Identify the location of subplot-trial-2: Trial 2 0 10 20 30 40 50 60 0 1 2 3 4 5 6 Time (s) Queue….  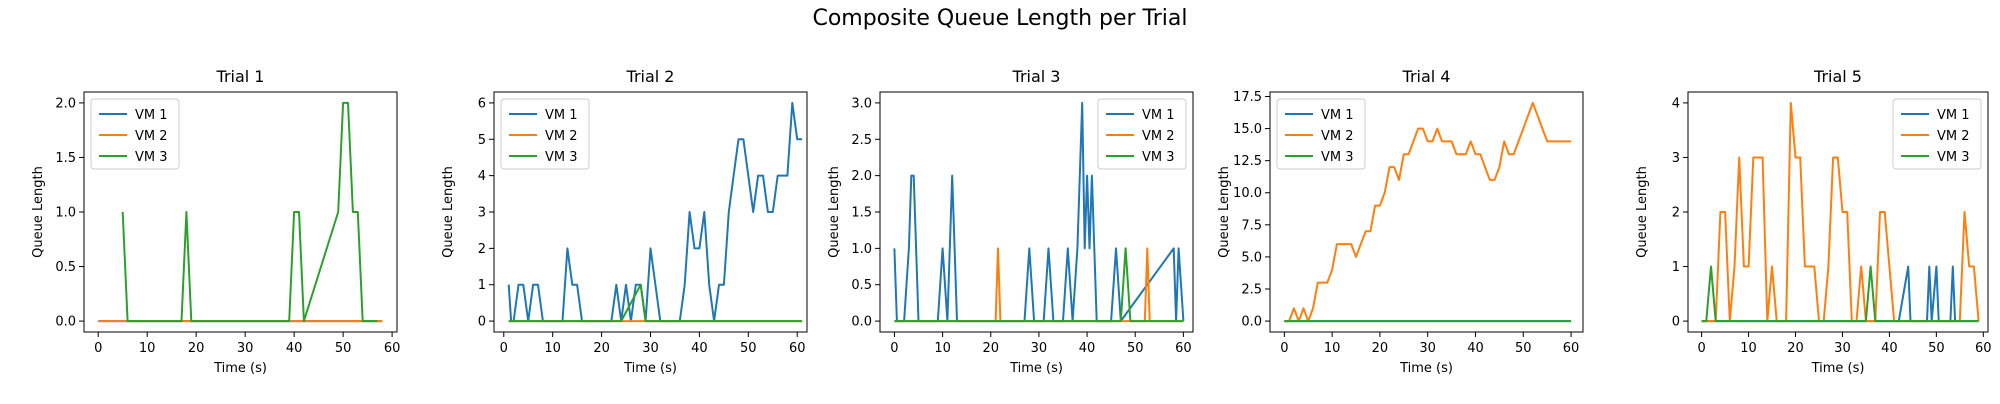
(624, 221).